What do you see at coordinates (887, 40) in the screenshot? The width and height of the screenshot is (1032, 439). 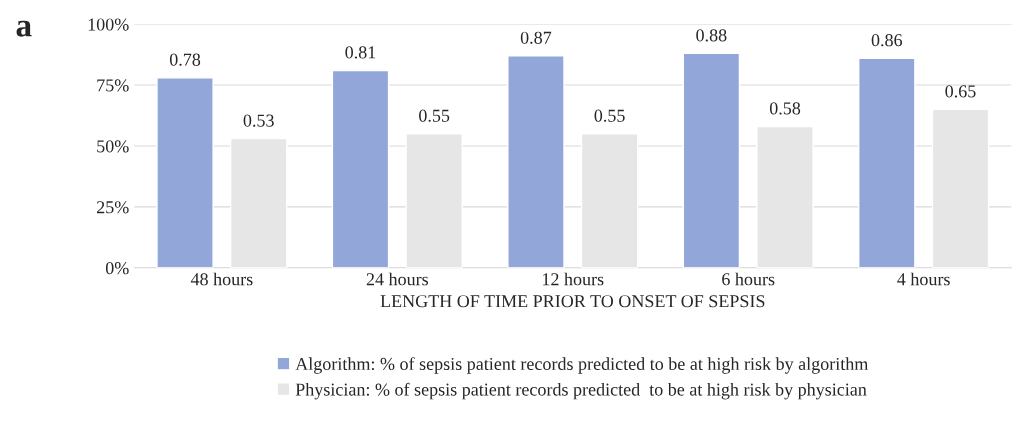 I see `data-label: 0.86` at bounding box center [887, 40].